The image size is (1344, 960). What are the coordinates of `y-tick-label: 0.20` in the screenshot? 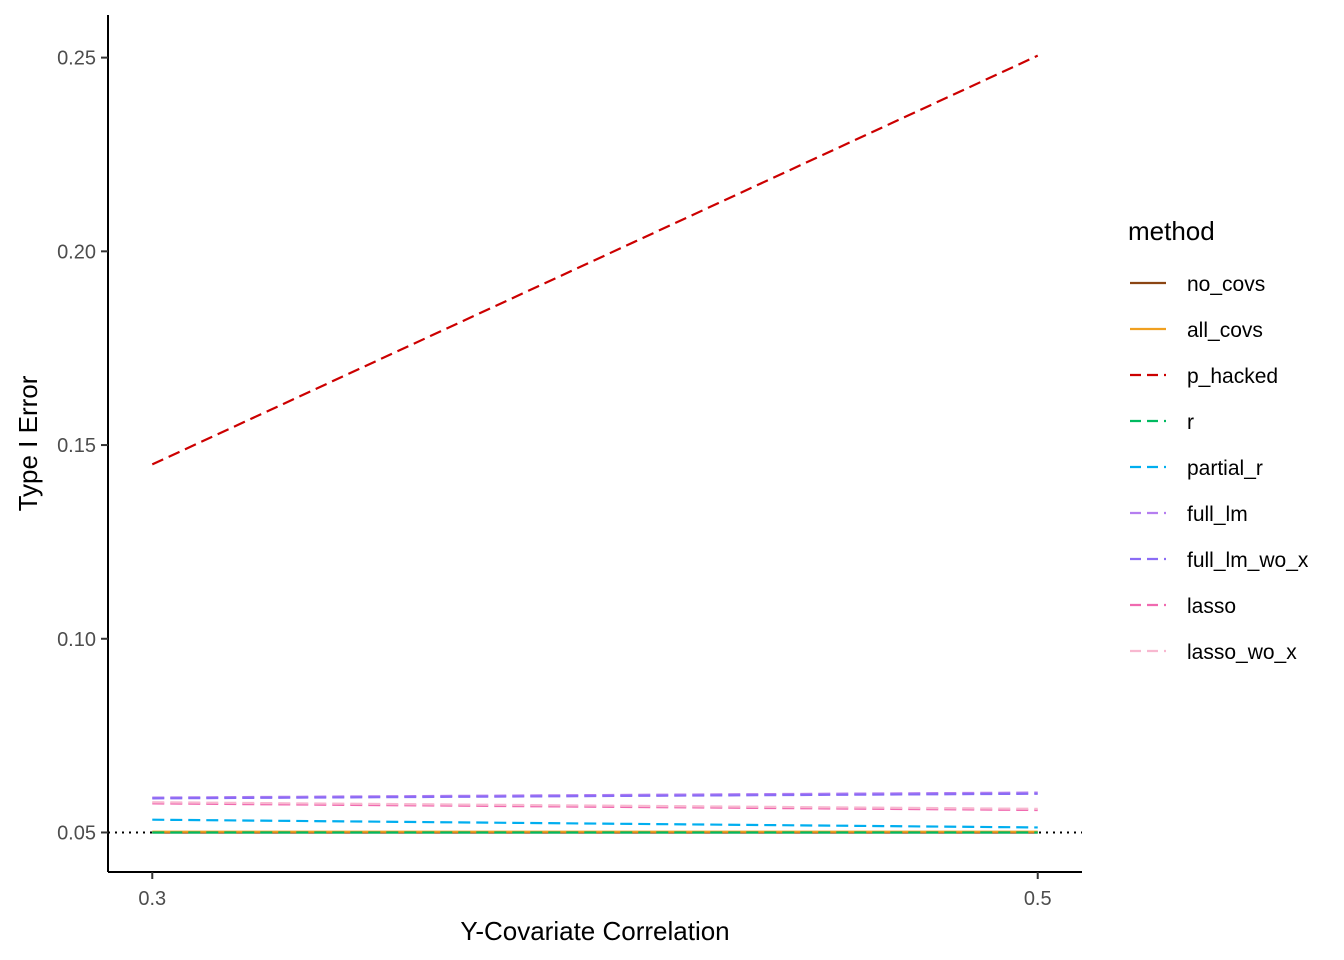 It's located at (76, 252).